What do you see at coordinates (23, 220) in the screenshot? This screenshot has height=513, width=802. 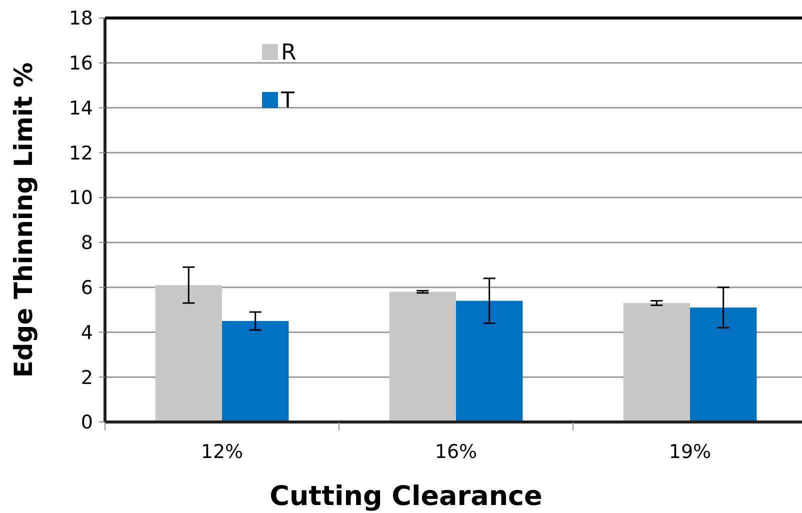 I see `y-axis-title: Edge Thinning Limit %` at bounding box center [23, 220].